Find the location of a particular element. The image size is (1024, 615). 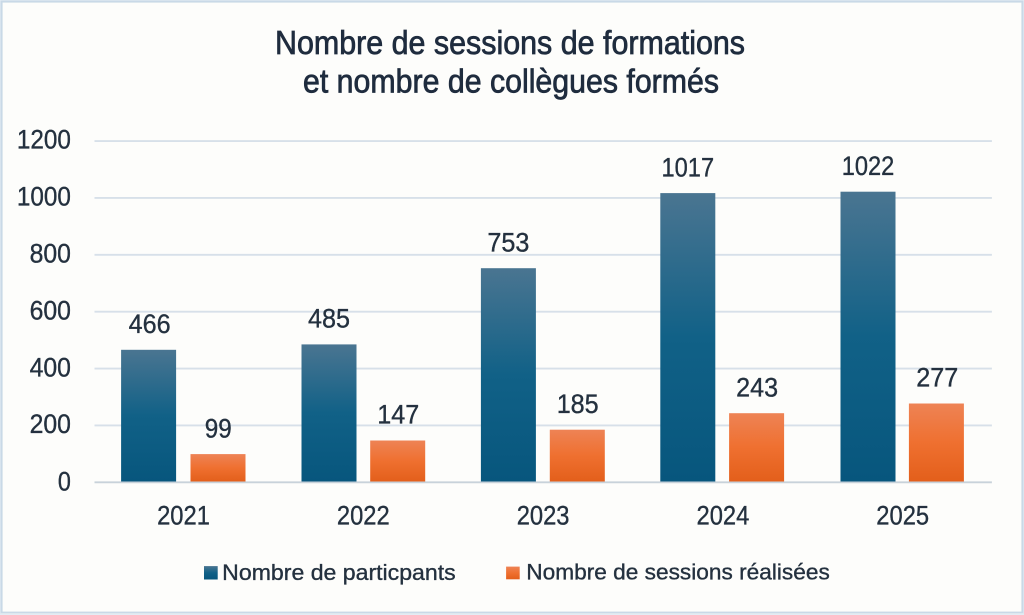

svg-text: 2023 is located at coordinates (543, 515).